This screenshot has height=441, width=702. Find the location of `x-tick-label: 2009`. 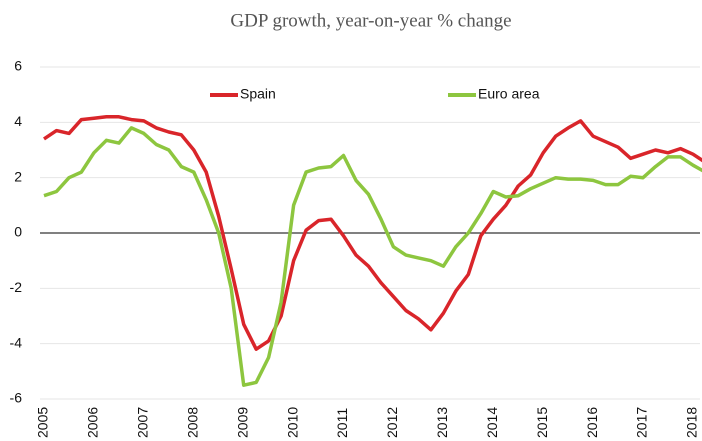

x-tick-label: 2009 is located at coordinates (242, 422).